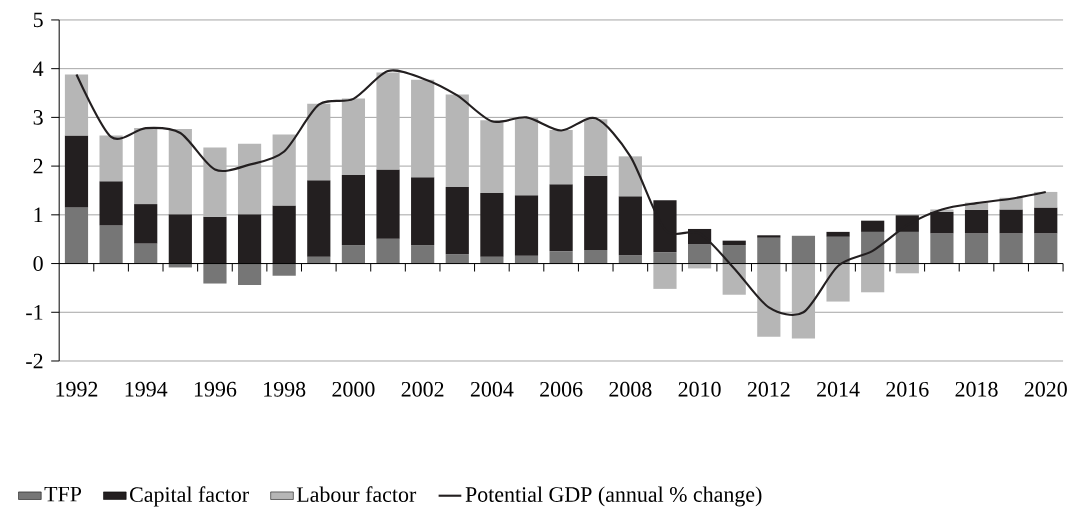 This screenshot has width=1075, height=512. Describe the element at coordinates (189, 496) in the screenshot. I see `legend-label: Capital factor` at that location.